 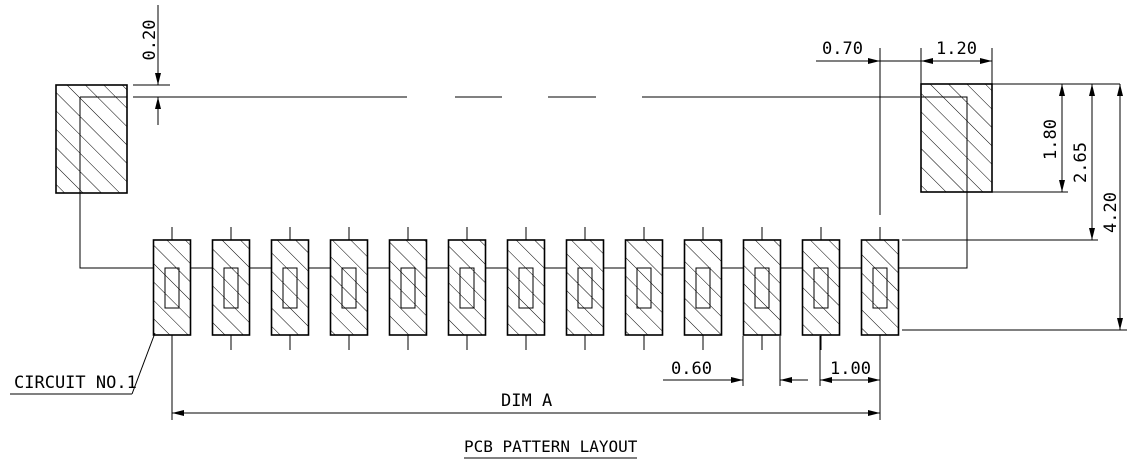 What do you see at coordinates (526, 378) in the screenshot?
I see `dim-a: DIM A` at bounding box center [526, 378].